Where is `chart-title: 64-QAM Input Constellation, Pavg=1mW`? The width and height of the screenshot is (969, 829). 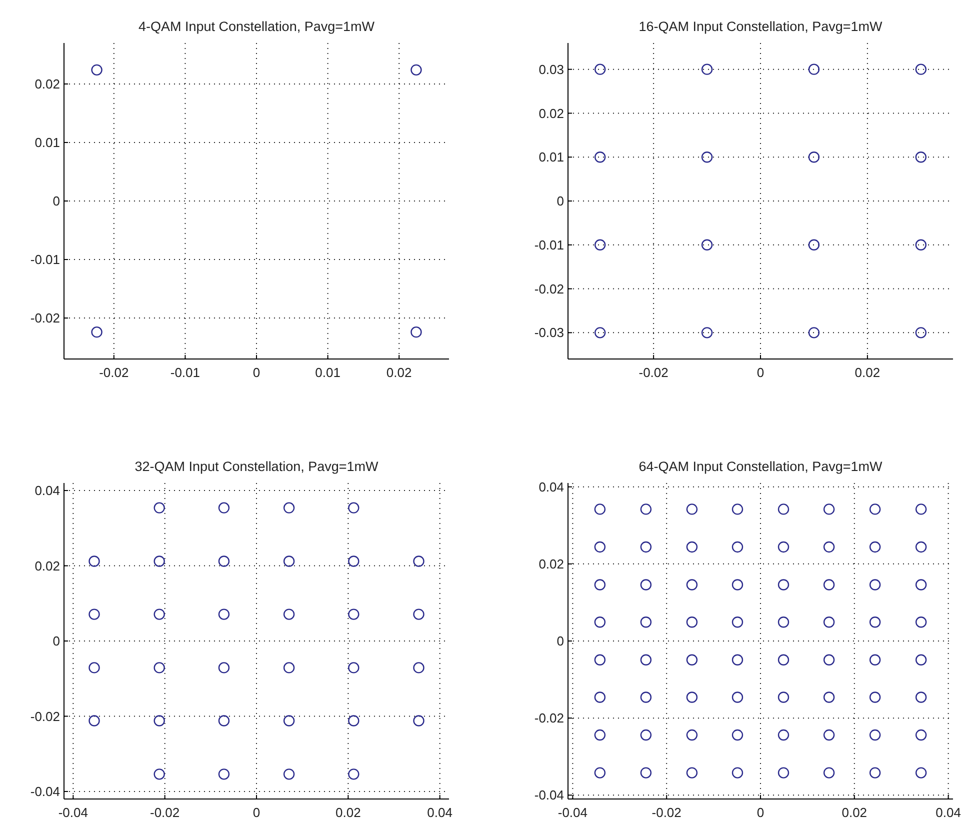
chart-title: 64-QAM Input Constellation, Pavg=1mW is located at coordinates (760, 466).